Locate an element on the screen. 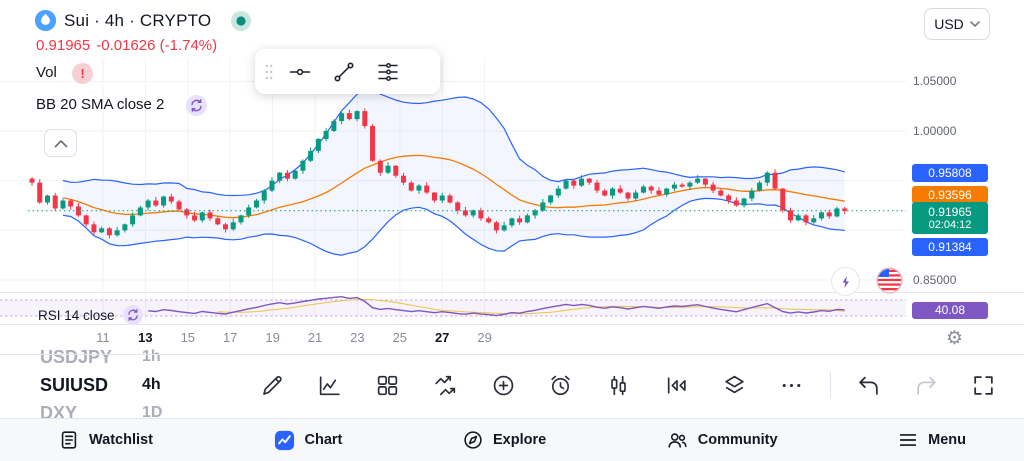 This screenshot has height=461, width=1024. indicator-price-badge: 0.91384 is located at coordinates (950, 246).